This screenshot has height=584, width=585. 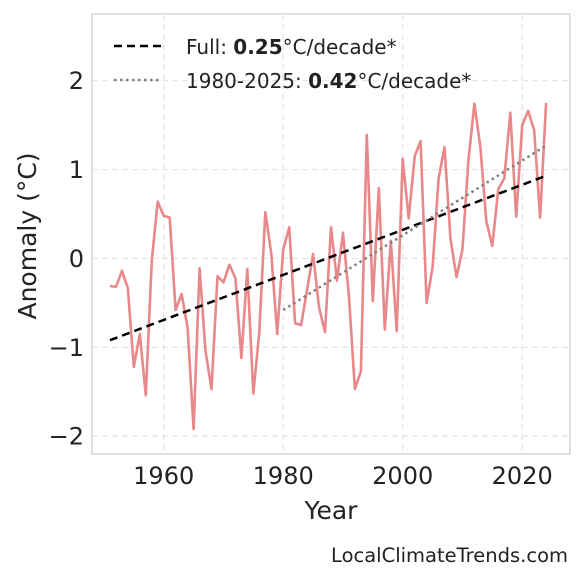 I want to click on y-tick-label: 1, so click(x=76, y=170).